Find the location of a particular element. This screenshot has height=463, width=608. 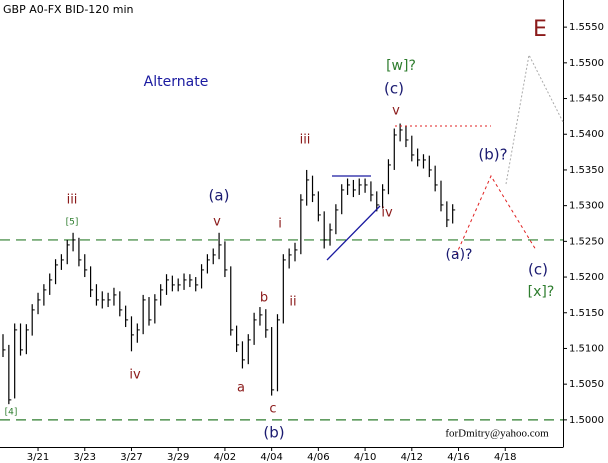

trend-line is located at coordinates (353, 233).